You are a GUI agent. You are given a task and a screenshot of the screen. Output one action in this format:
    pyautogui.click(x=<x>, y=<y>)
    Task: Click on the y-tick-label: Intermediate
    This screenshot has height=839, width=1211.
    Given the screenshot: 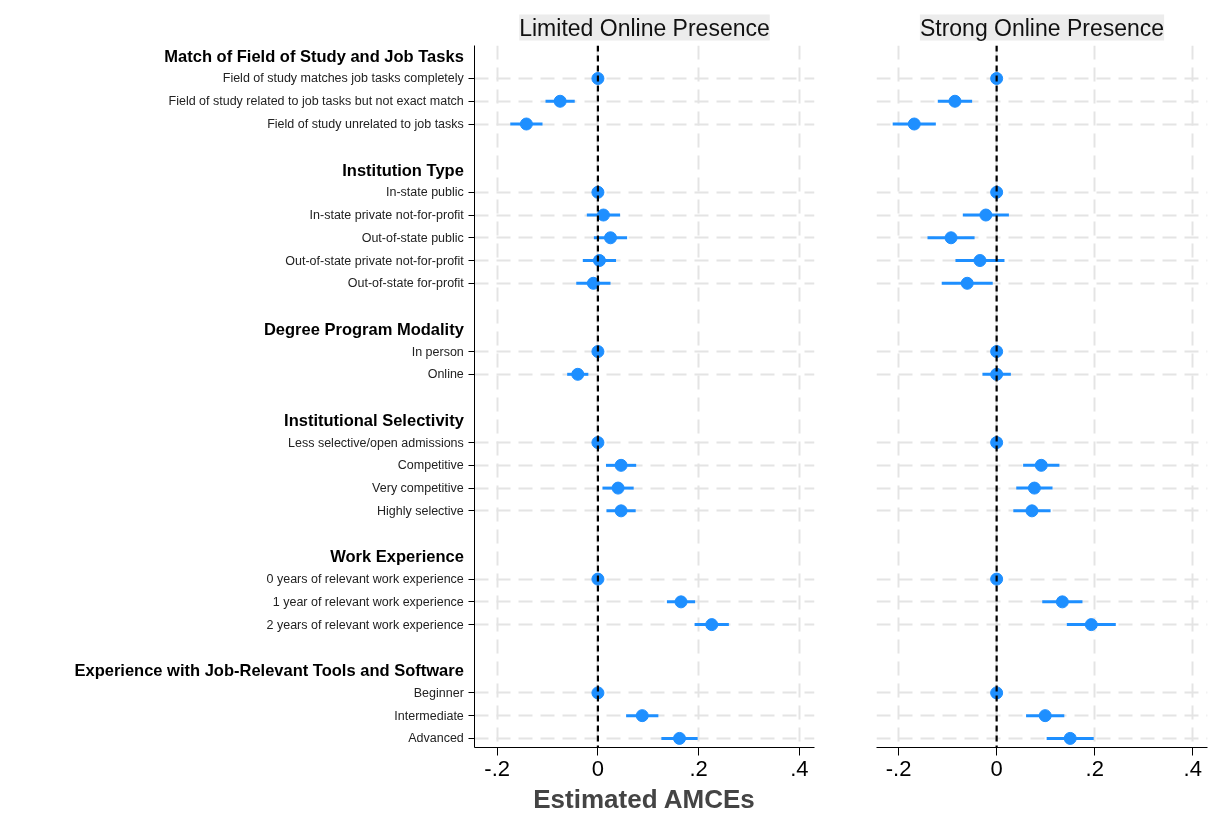 What is the action you would take?
    pyautogui.click(x=429, y=715)
    